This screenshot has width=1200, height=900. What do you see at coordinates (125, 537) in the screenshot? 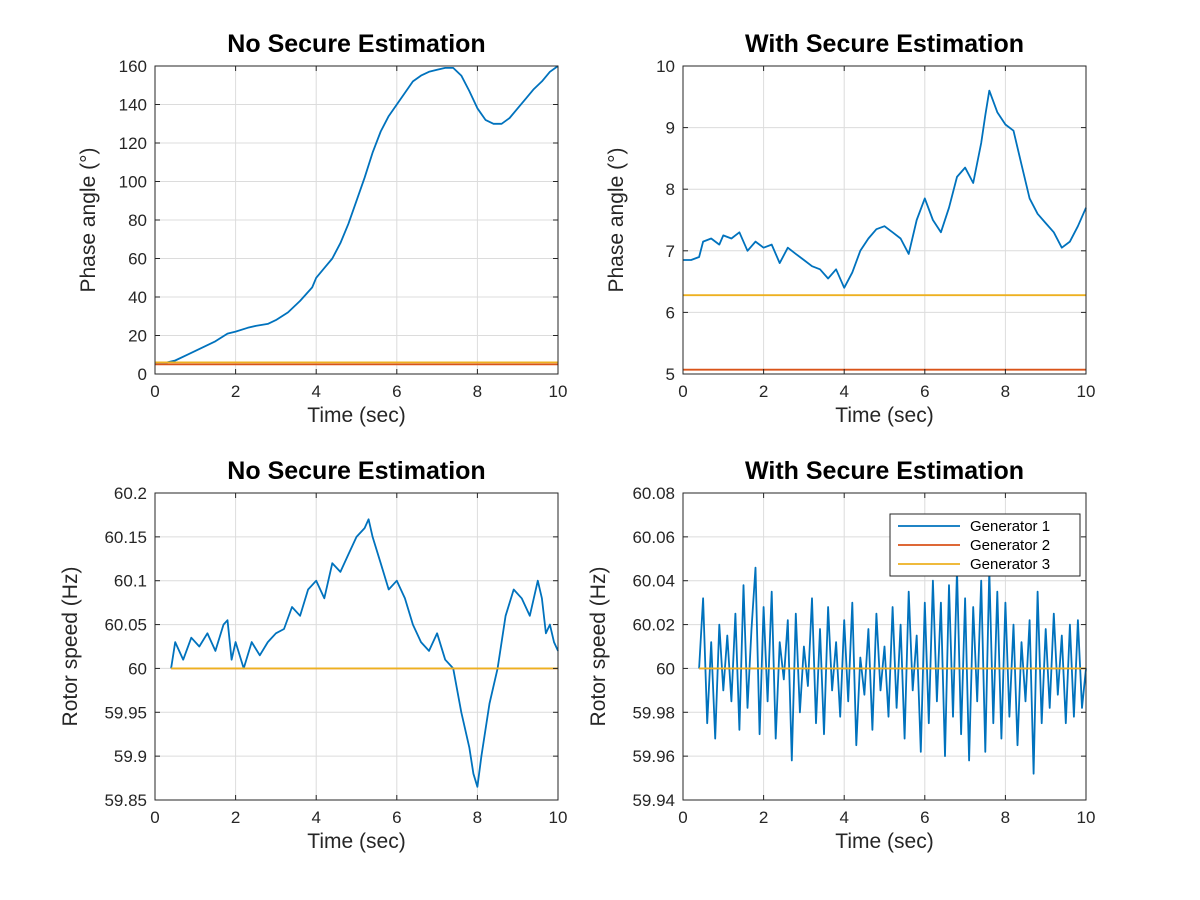
I see `y-tick-label: 60.15` at bounding box center [125, 537].